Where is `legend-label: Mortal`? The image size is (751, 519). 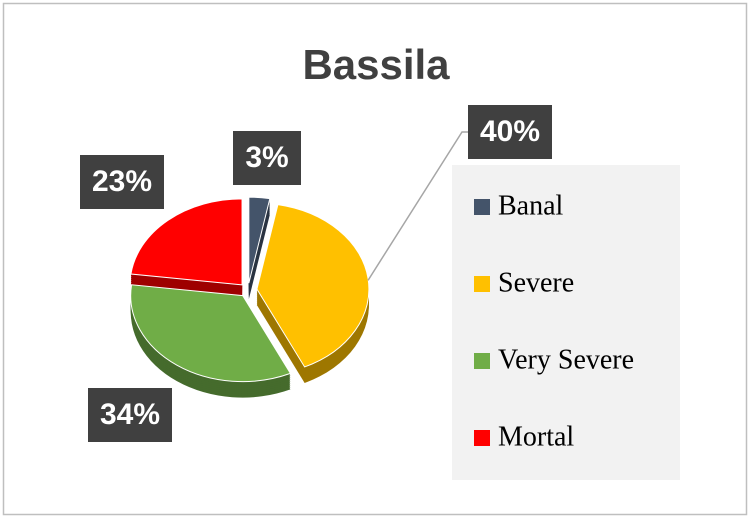 legend-label: Mortal is located at coordinates (536, 436).